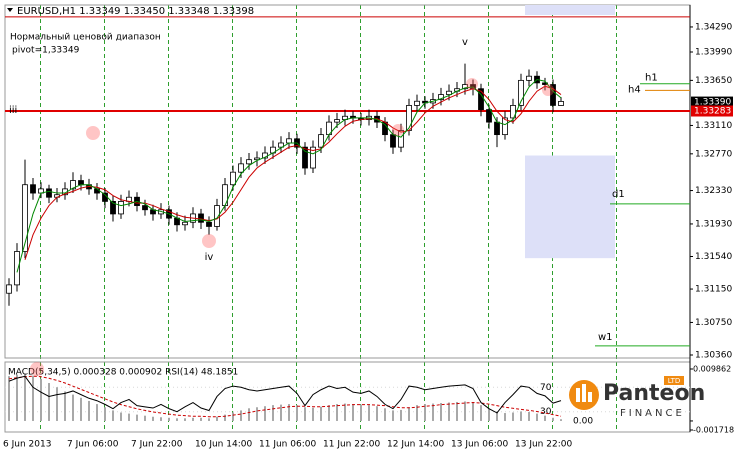 This screenshot has height=455, width=734. What do you see at coordinates (13, 110) in the screenshot?
I see `level-label: iii` at bounding box center [13, 110].